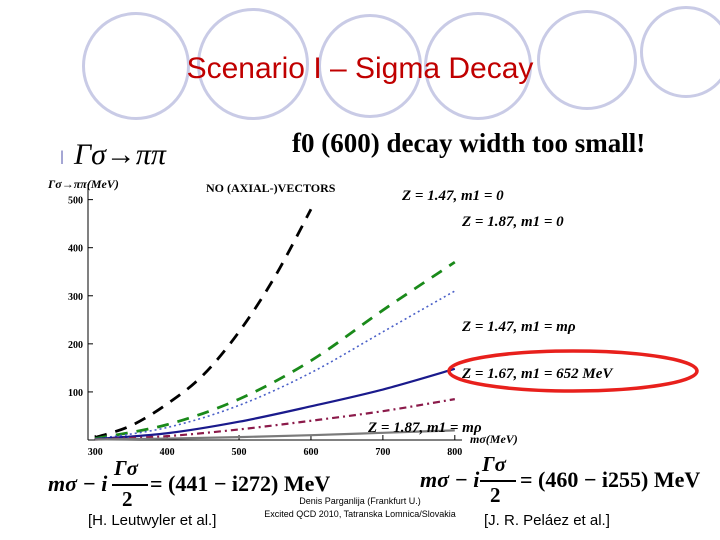 The image size is (720, 540). What do you see at coordinates (360, 501) in the screenshot?
I see `footer-author: Denis Parganlija (Frankfurt U.)` at bounding box center [360, 501].